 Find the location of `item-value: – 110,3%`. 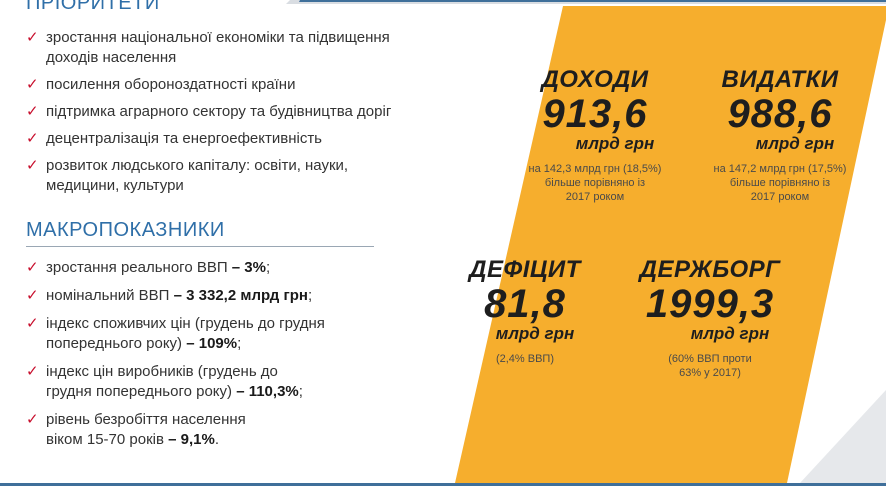

item-value: – 110,3% is located at coordinates (267, 391).